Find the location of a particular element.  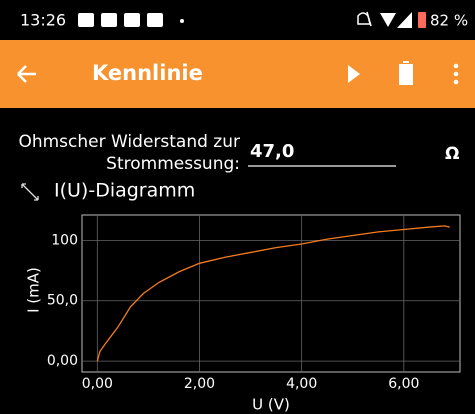

y-axis-label: I (mA) is located at coordinates (34, 290).